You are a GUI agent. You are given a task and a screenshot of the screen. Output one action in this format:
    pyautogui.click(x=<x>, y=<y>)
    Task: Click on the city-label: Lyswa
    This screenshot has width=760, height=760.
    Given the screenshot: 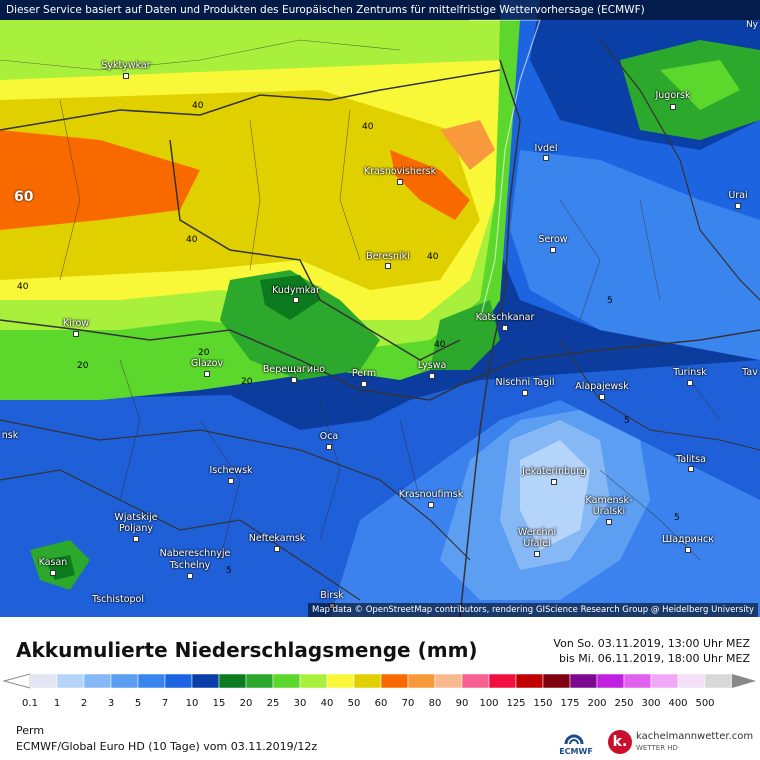 What is the action you would take?
    pyautogui.click(x=432, y=365)
    